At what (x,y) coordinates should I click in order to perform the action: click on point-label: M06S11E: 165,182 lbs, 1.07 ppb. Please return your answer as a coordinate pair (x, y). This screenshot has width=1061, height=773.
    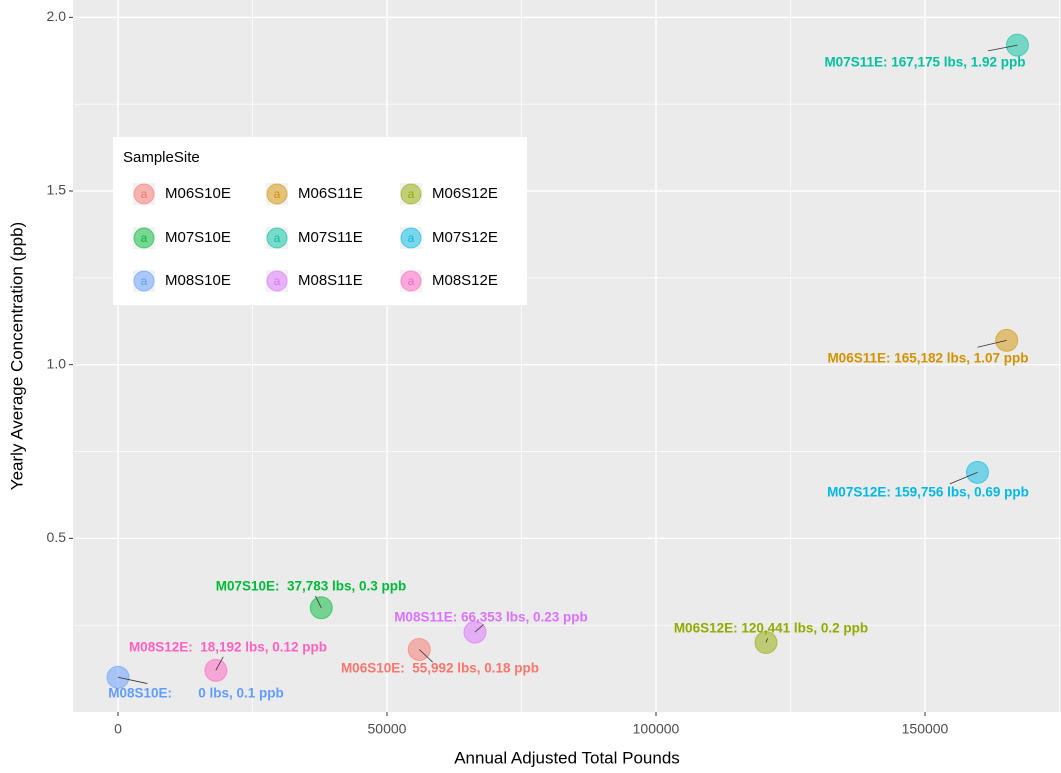
    Looking at the image, I should click on (927, 358).